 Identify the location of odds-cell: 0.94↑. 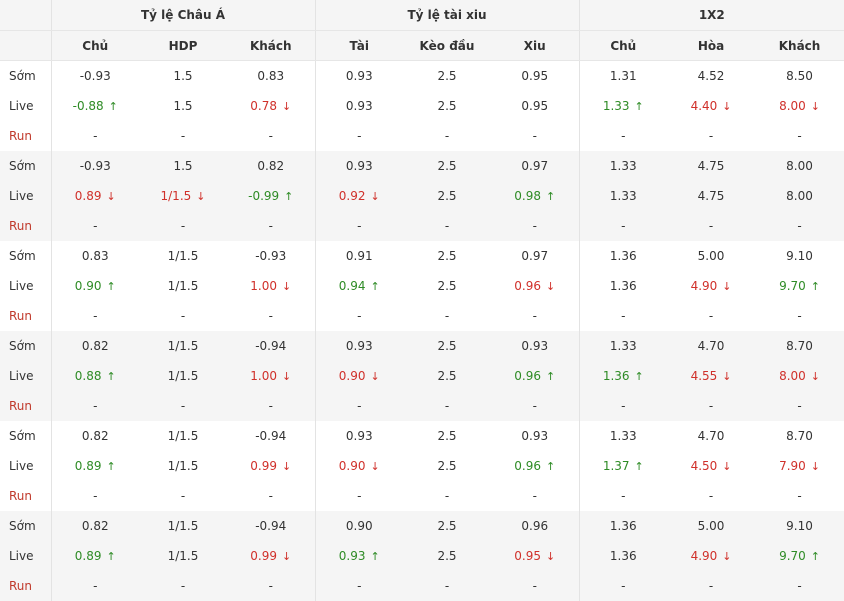
(359, 286).